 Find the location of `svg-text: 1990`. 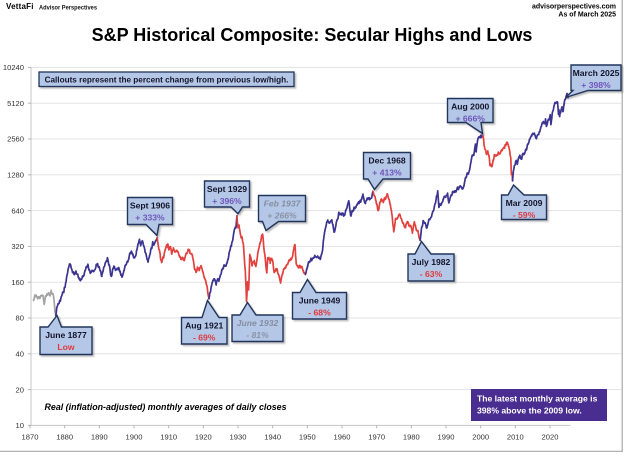

svg-text: 1990 is located at coordinates (446, 437).